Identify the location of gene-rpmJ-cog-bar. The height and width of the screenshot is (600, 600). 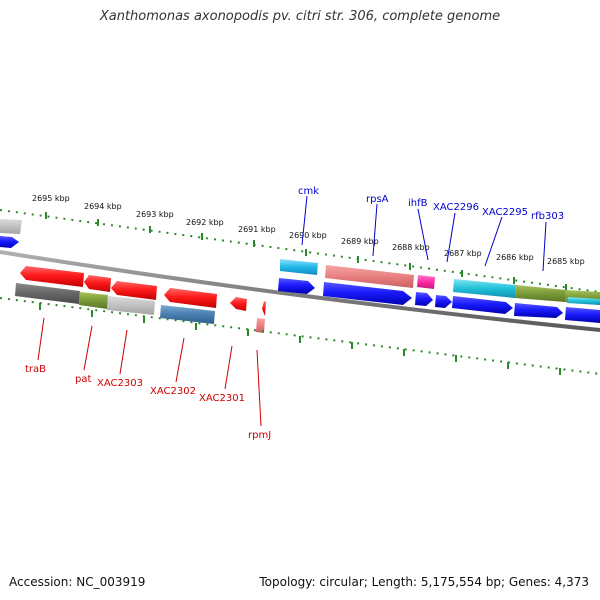
(260, 325).